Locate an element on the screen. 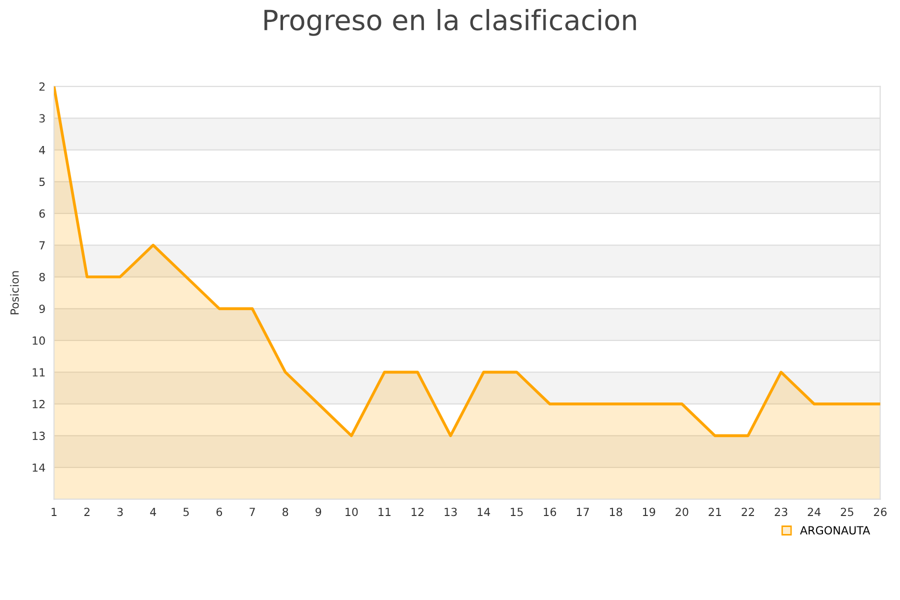 The height and width of the screenshot is (600, 900). x-tick-label: 2 is located at coordinates (87, 512).